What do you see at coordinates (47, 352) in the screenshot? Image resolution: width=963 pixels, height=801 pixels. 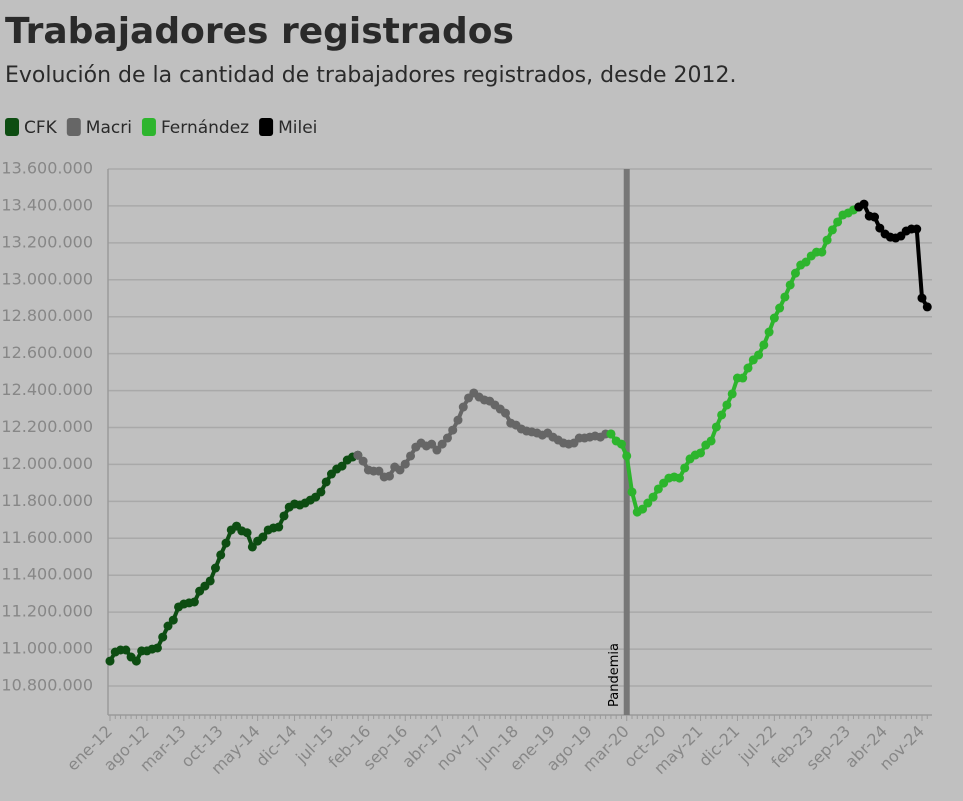 I see `y-tick-label: 12.600.000` at bounding box center [47, 352].